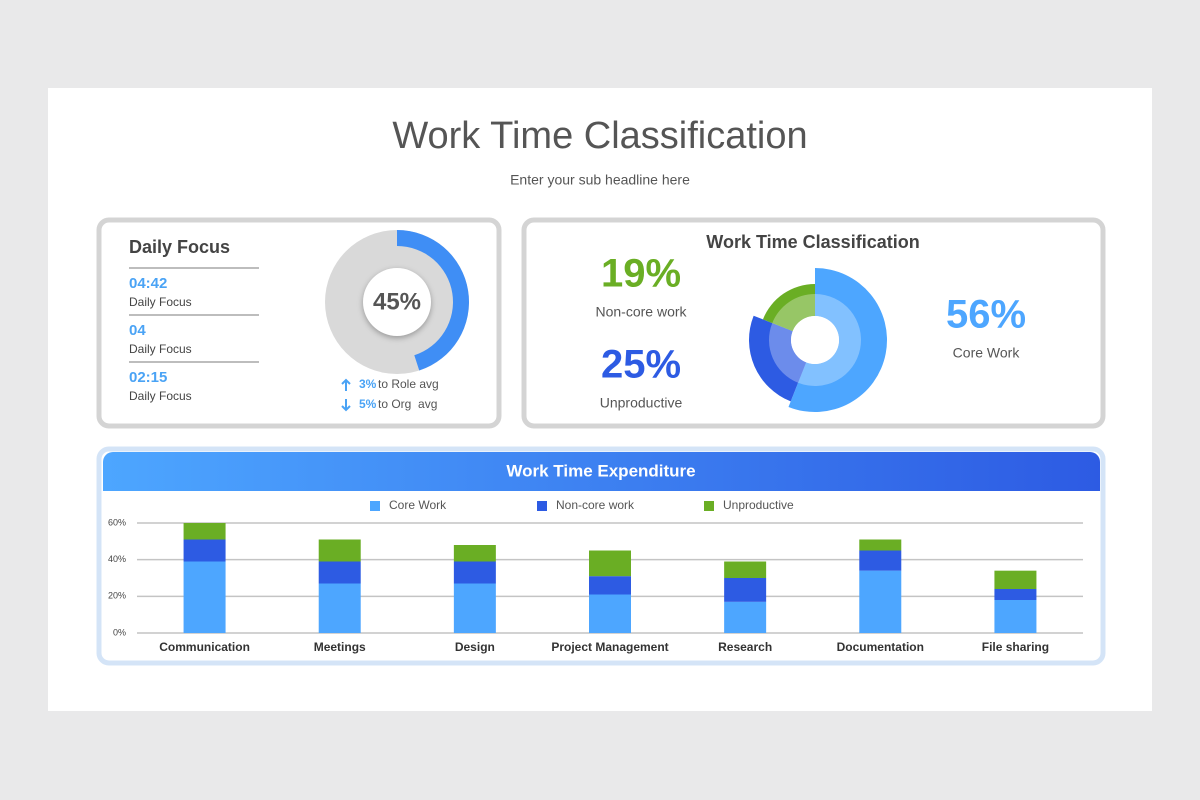 Image resolution: width=1200 pixels, height=800 pixels. What do you see at coordinates (986, 315) in the screenshot?
I see `pie-value-label: 56%` at bounding box center [986, 315].